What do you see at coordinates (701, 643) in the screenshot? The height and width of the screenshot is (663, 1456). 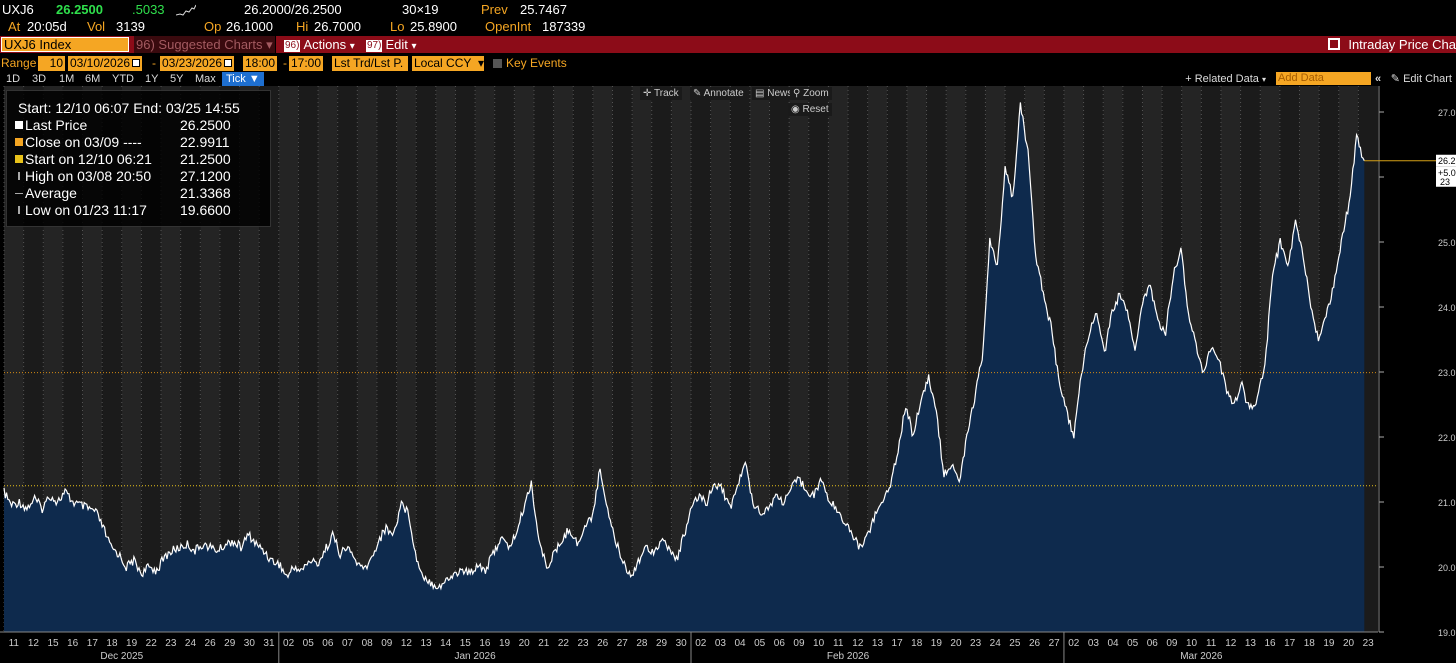 I see `x-tick-label: 02` at bounding box center [701, 643].